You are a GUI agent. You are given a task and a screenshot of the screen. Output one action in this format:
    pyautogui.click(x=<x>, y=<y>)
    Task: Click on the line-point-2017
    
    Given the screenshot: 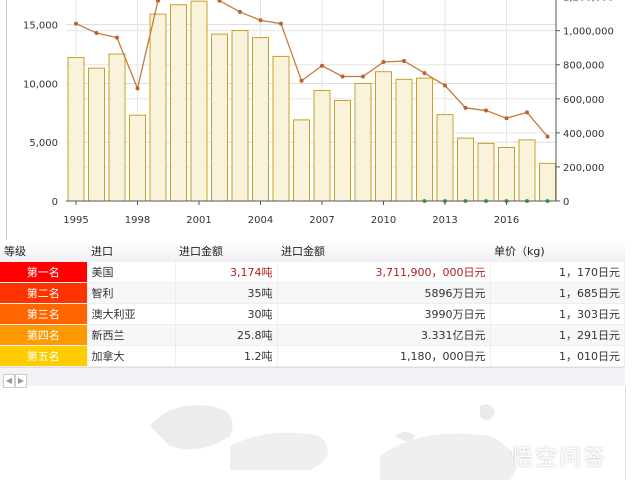 What is the action you would take?
    pyautogui.click(x=527, y=112)
    